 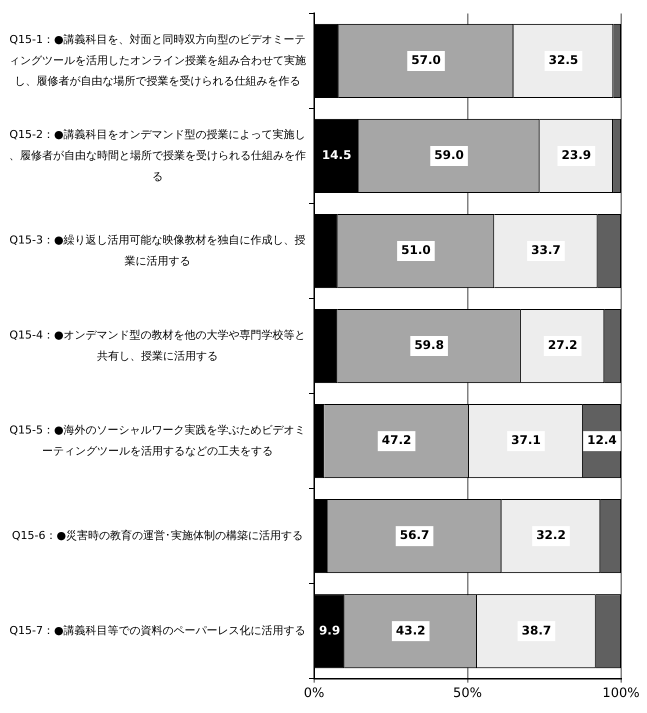 What do you see at coordinates (577, 155) in the screenshot?
I see `data-label: 23.9` at bounding box center [577, 155].